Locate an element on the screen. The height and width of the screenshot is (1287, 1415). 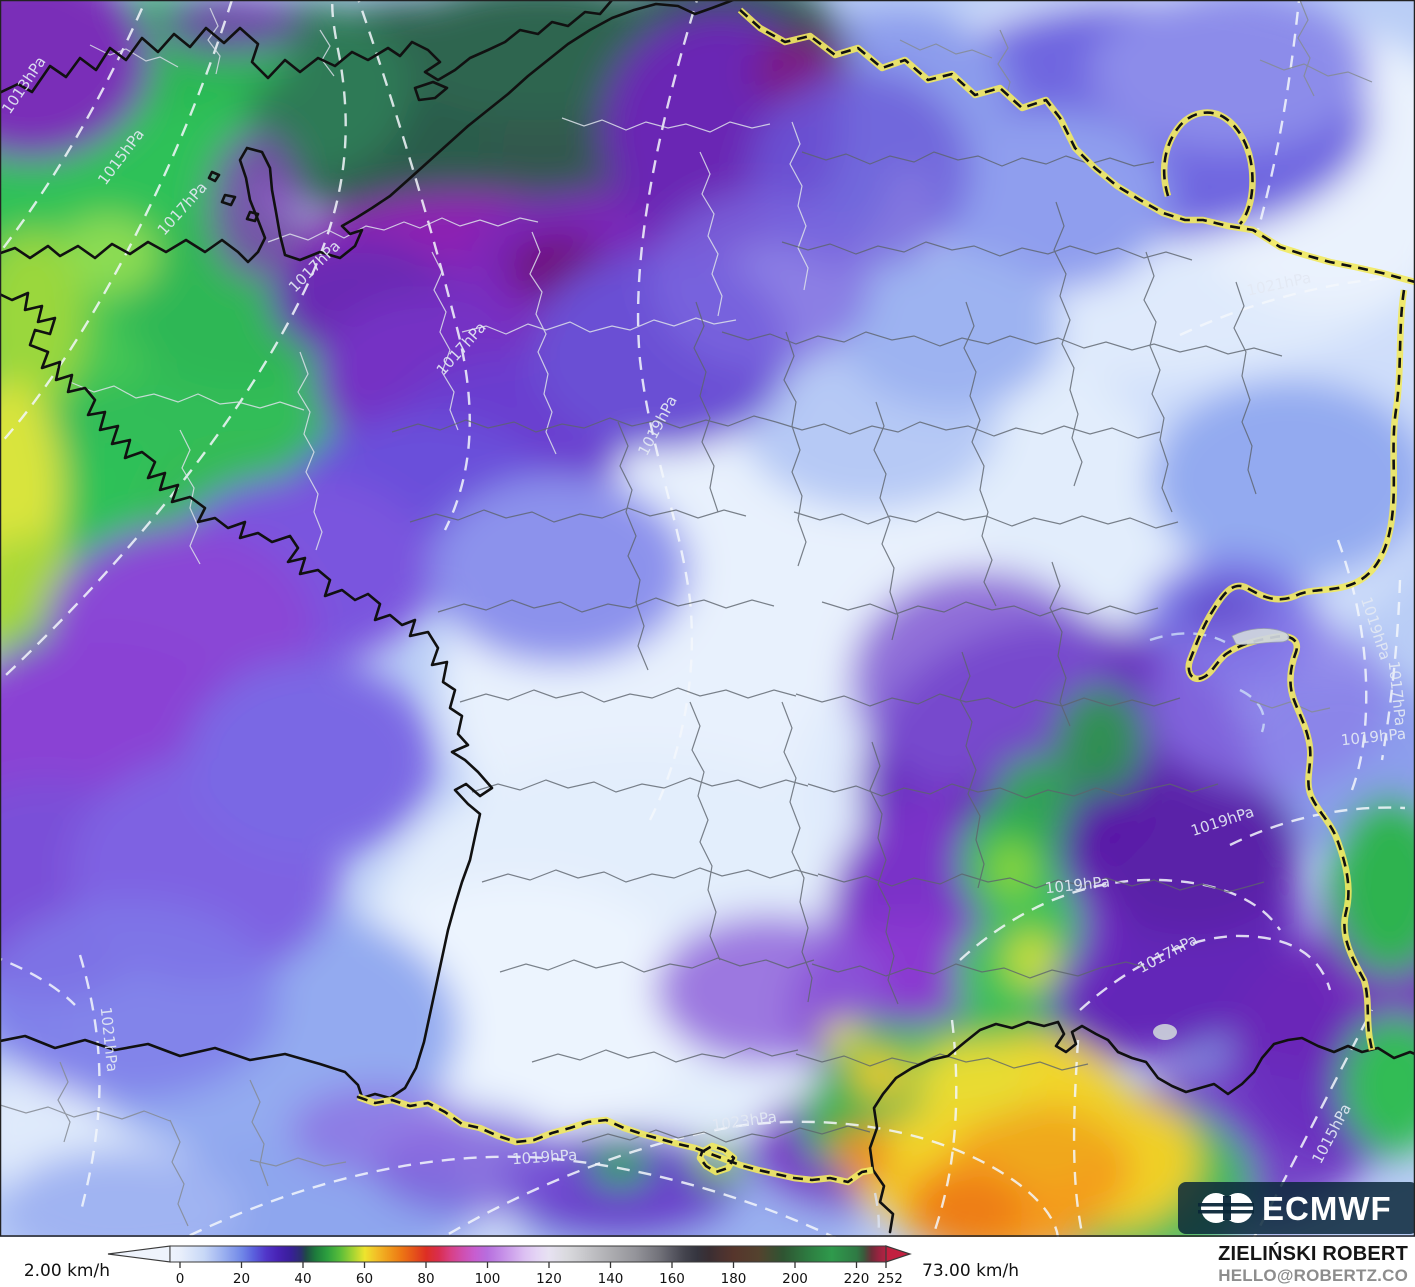
tick-label: 0 is located at coordinates (180, 1279).